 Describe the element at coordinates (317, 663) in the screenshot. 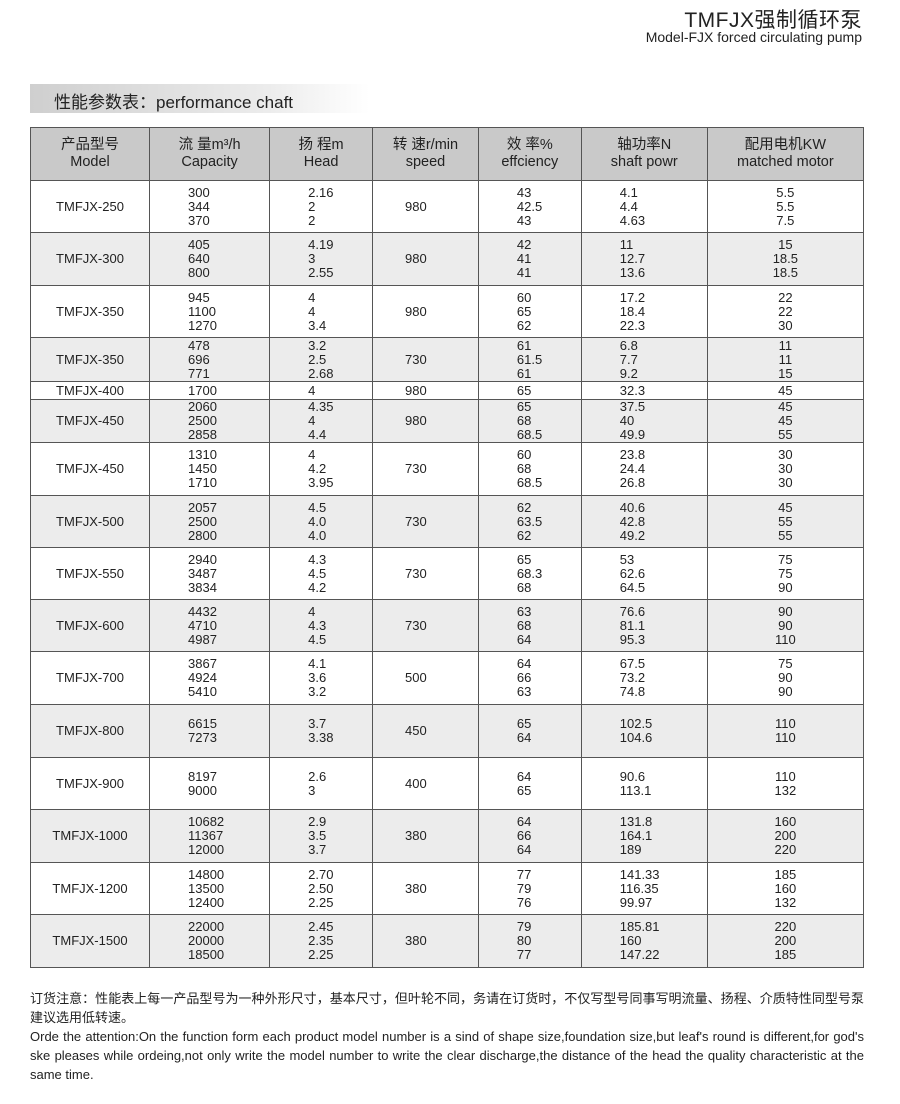

I see `cell-value: 4.1` at that location.